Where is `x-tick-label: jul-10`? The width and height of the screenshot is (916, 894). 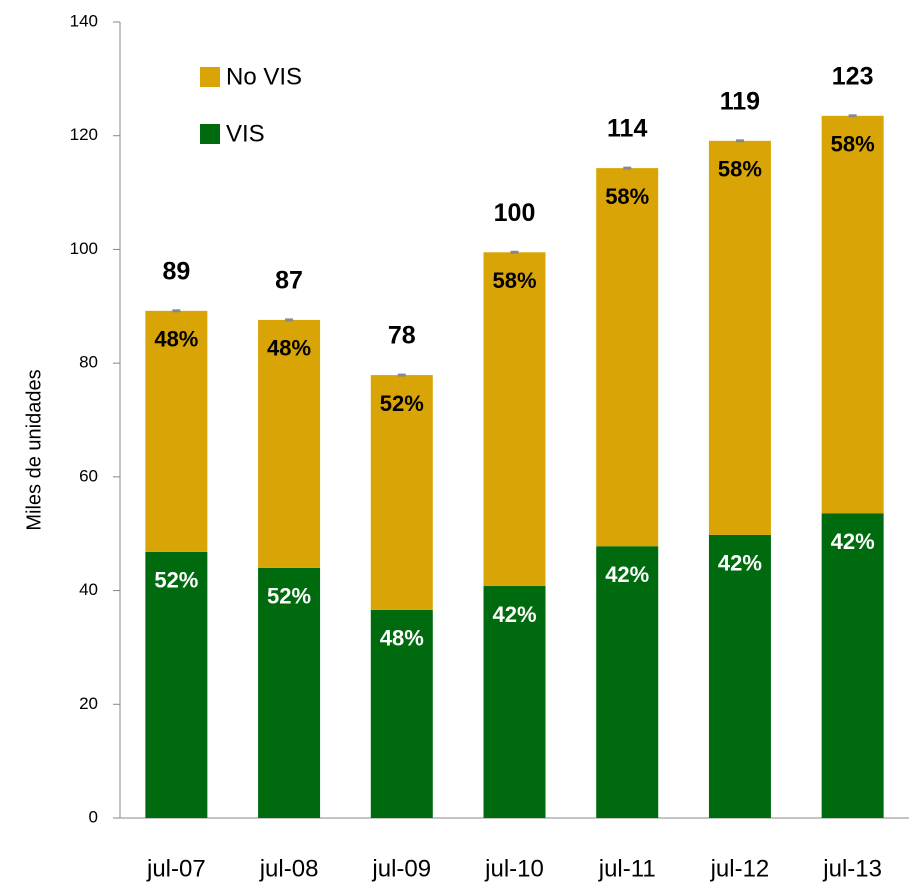 x-tick-label: jul-10 is located at coordinates (514, 868).